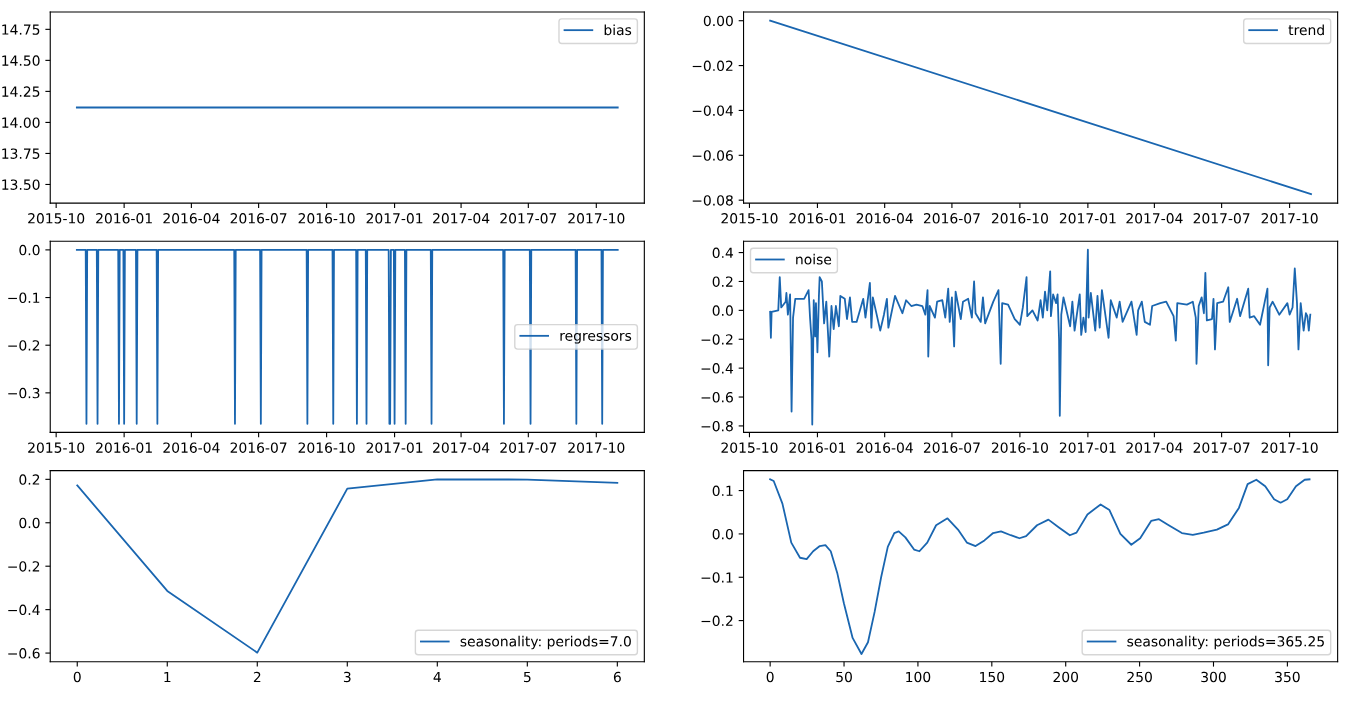  Describe the element at coordinates (1287, 677) in the screenshot. I see `x-tick-label: 350` at that location.